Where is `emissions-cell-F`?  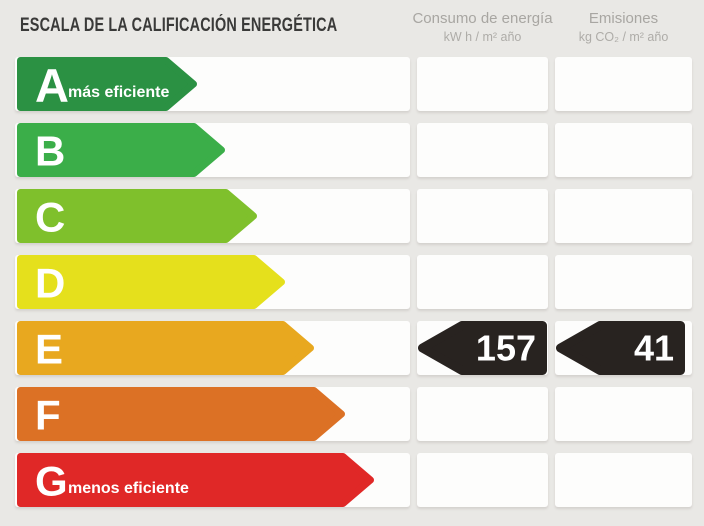
emissions-cell-F is located at coordinates (623, 414).